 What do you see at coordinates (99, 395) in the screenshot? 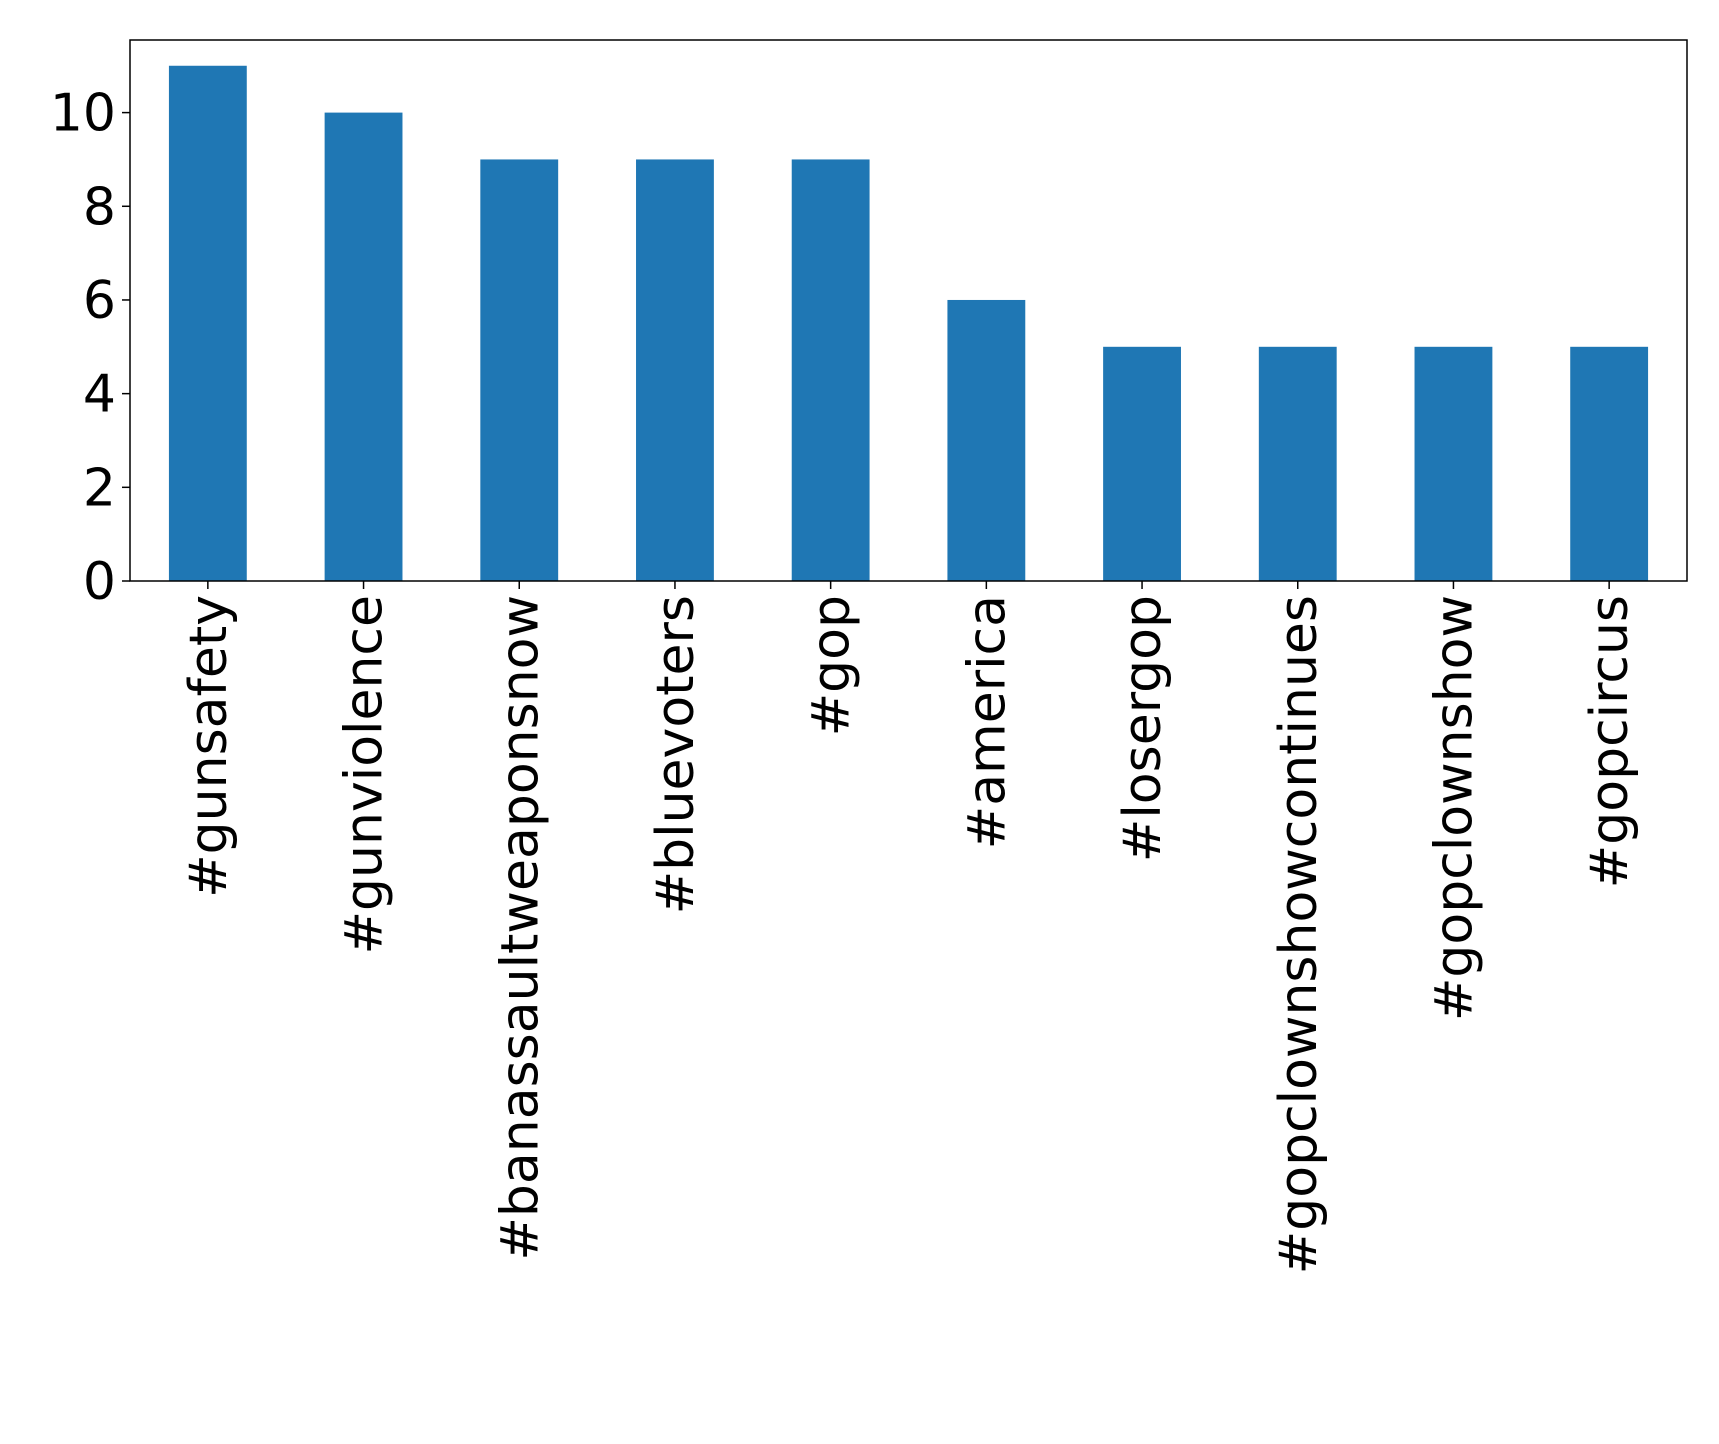
I see `y-tick-label: 4` at bounding box center [99, 395].